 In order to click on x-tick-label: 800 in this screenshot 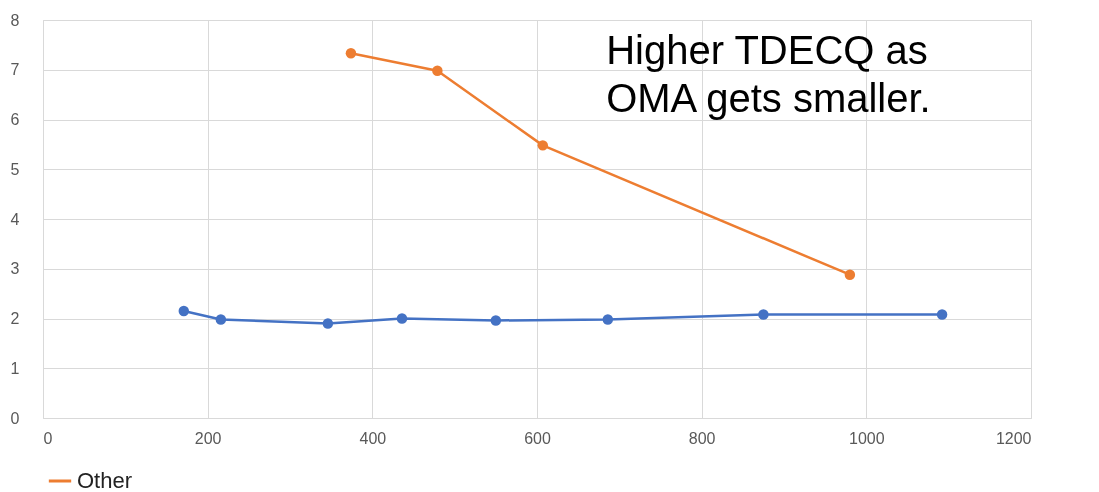, I will do `click(702, 438)`.